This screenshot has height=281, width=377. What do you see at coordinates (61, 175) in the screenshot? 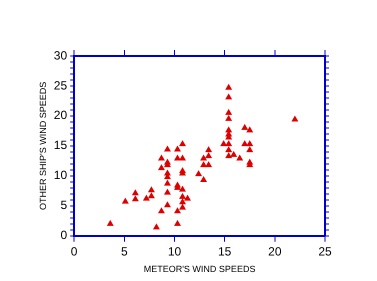
I see `y-tick-label: 10` at bounding box center [61, 175].